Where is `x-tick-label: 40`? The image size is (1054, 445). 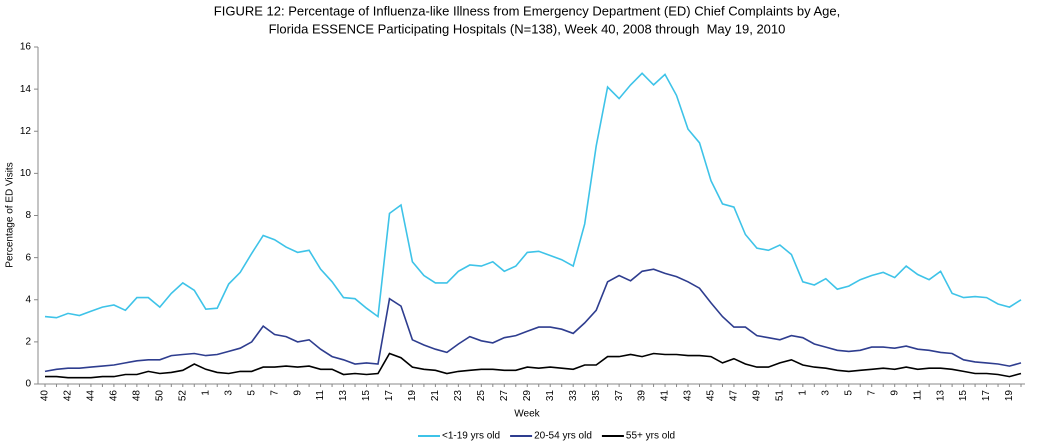
x-tick-label: 40 is located at coordinates (45, 396).